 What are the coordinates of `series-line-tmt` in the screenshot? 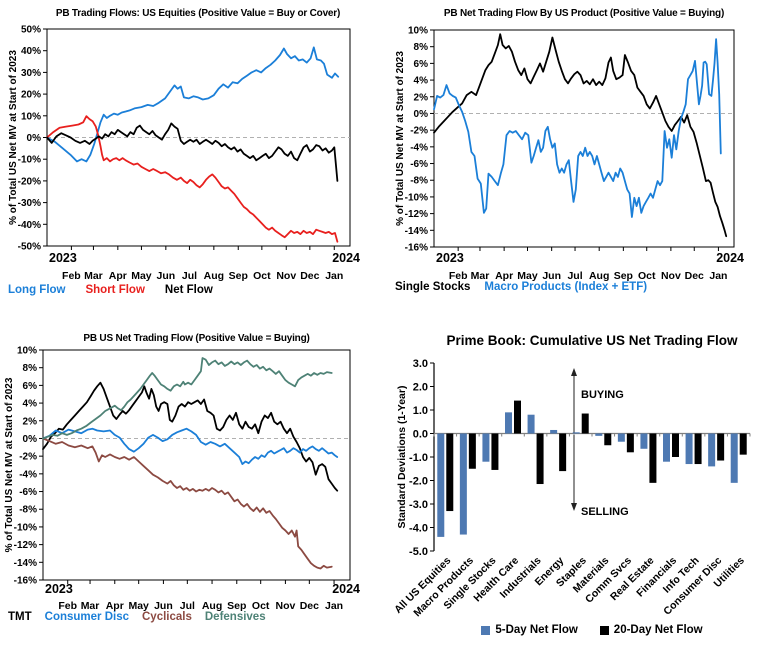 It's located at (190, 436).